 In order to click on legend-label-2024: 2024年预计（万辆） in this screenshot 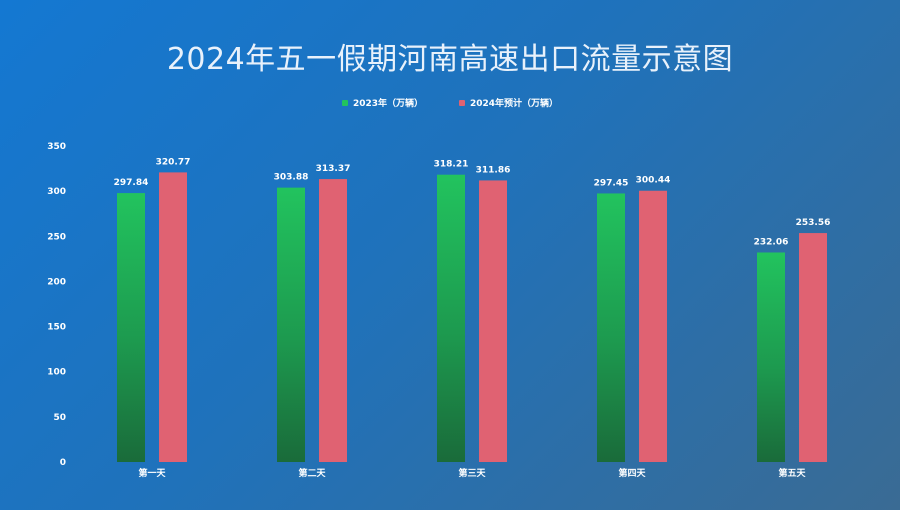, I will do `click(514, 104)`.